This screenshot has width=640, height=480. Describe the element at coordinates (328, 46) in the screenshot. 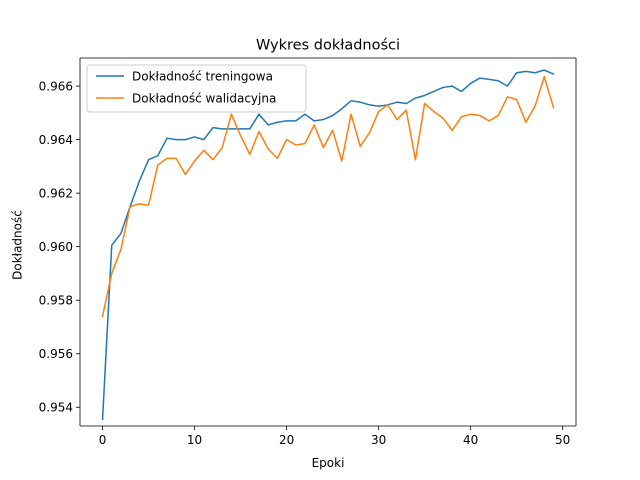

I see `chart-title: Wykres dokładności` at that location.